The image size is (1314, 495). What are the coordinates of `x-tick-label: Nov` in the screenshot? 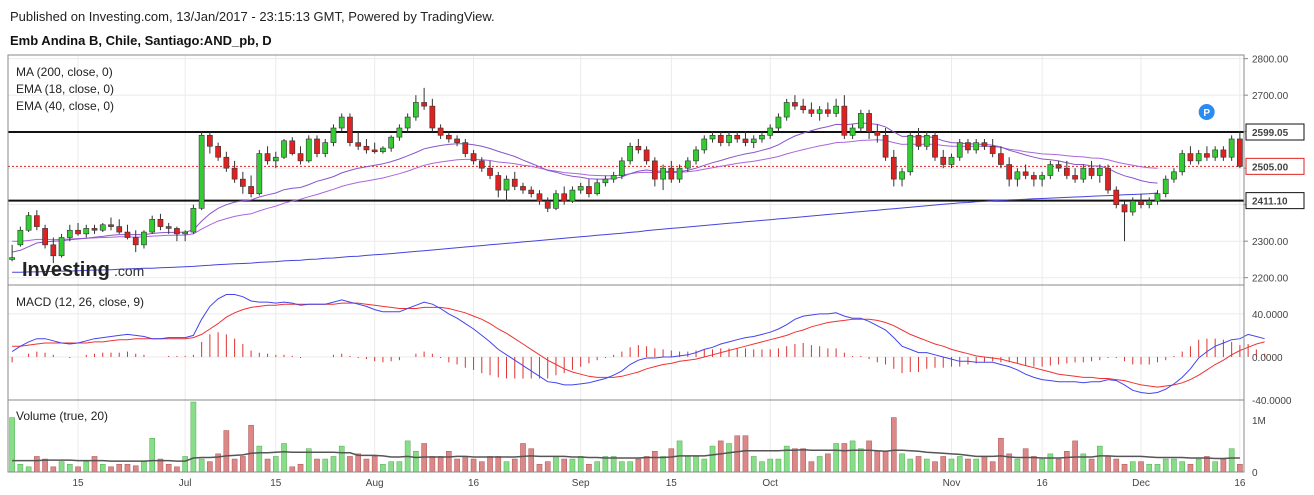 It's located at (952, 483).